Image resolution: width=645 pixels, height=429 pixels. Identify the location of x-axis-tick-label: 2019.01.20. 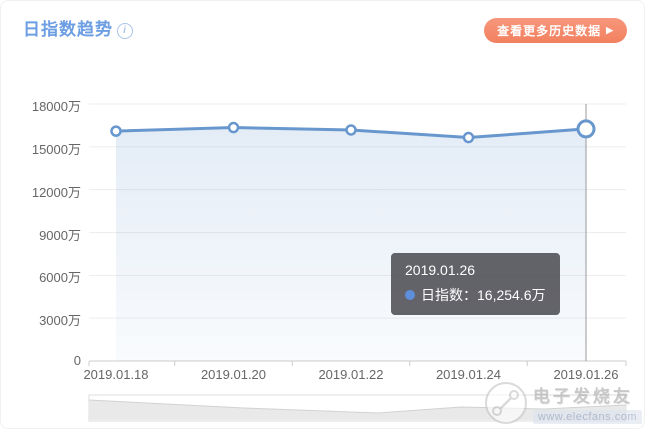
(233, 374).